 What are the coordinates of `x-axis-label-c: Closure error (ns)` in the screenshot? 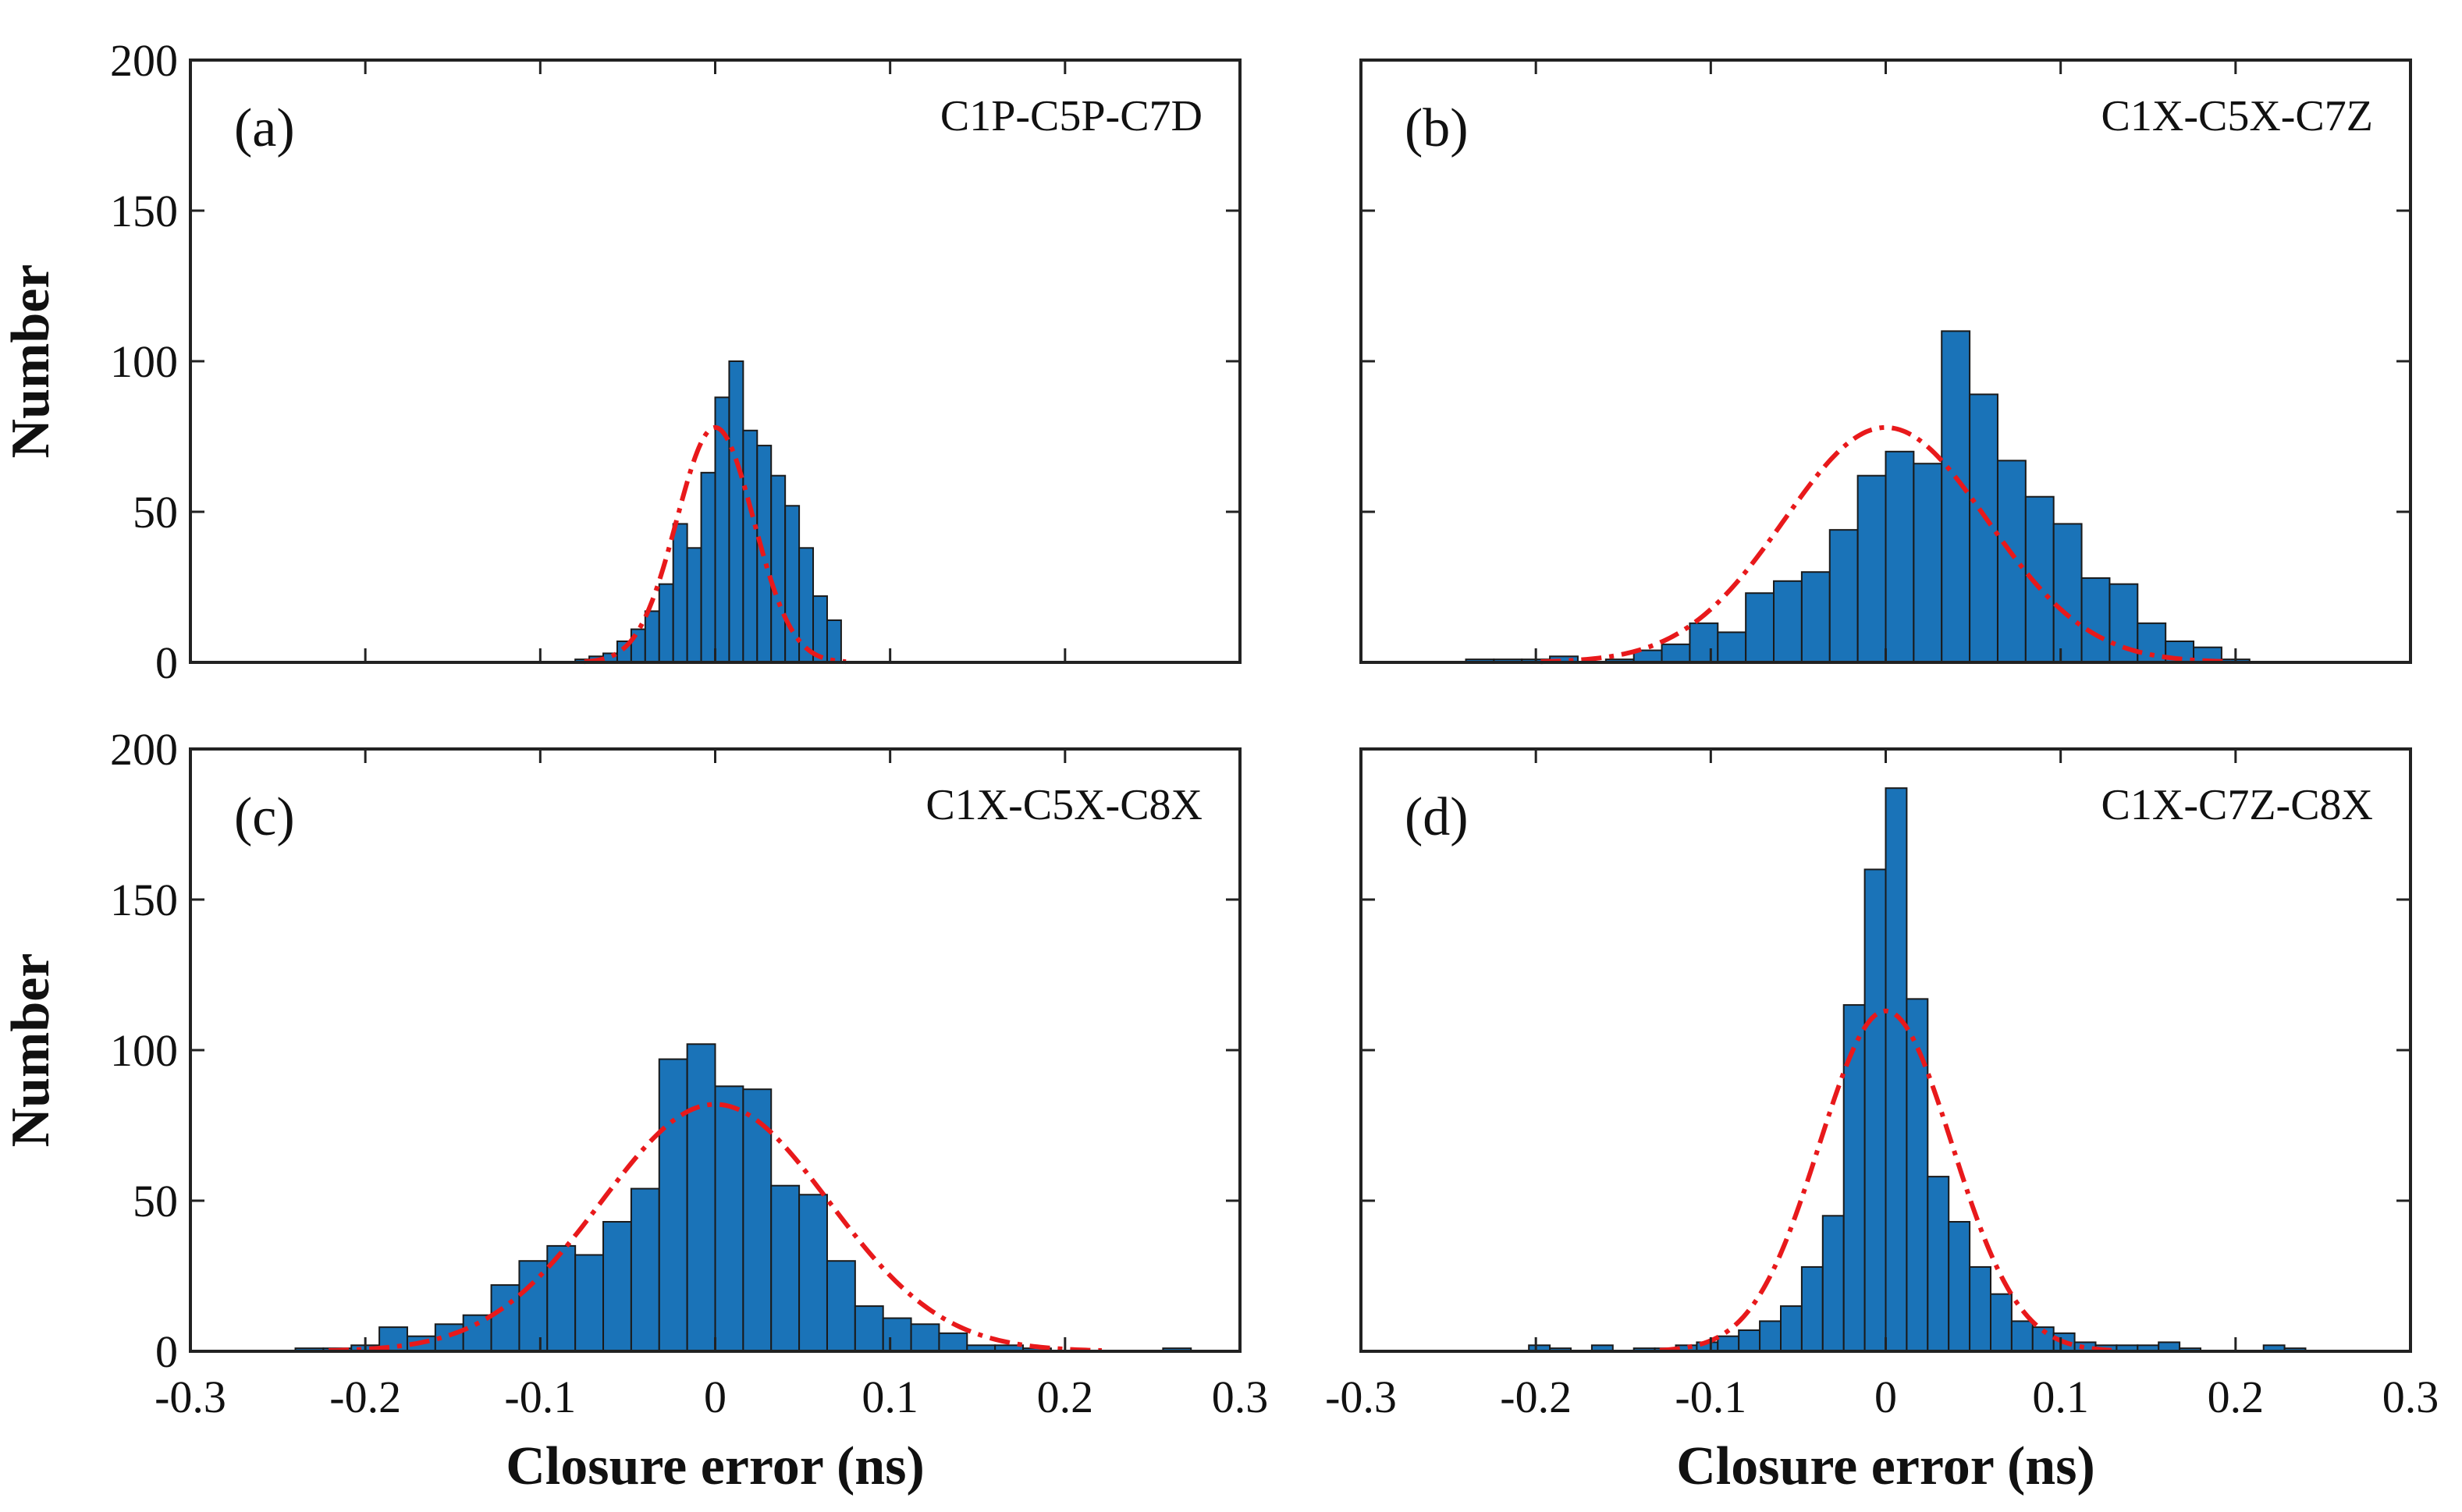 It's located at (715, 1466).